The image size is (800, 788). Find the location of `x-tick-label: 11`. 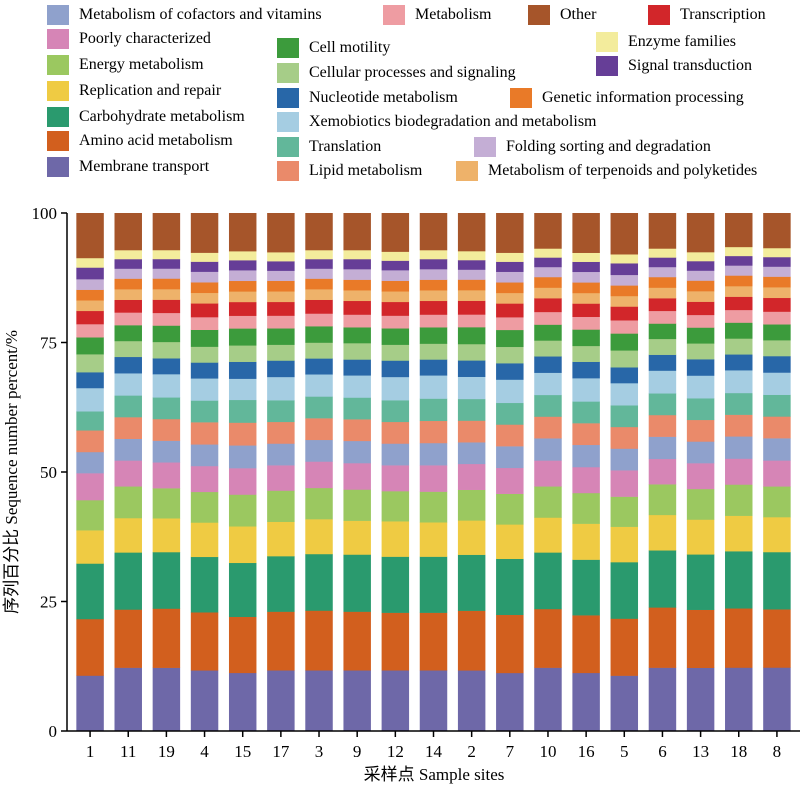

x-tick-label: 11 is located at coordinates (128, 751).